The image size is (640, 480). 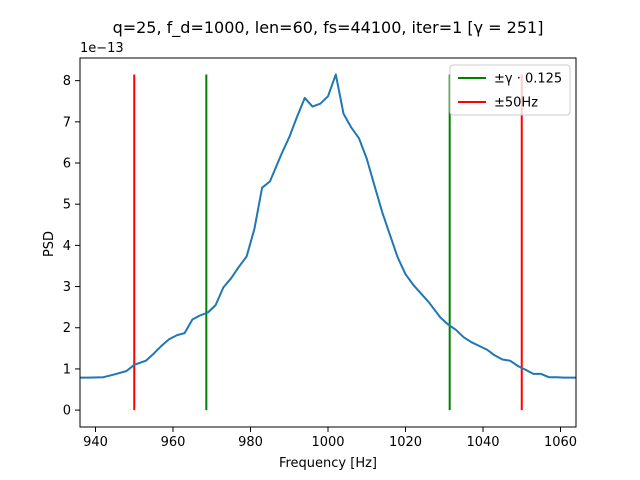 I want to click on y-axis-label: PSD, so click(x=49, y=244).